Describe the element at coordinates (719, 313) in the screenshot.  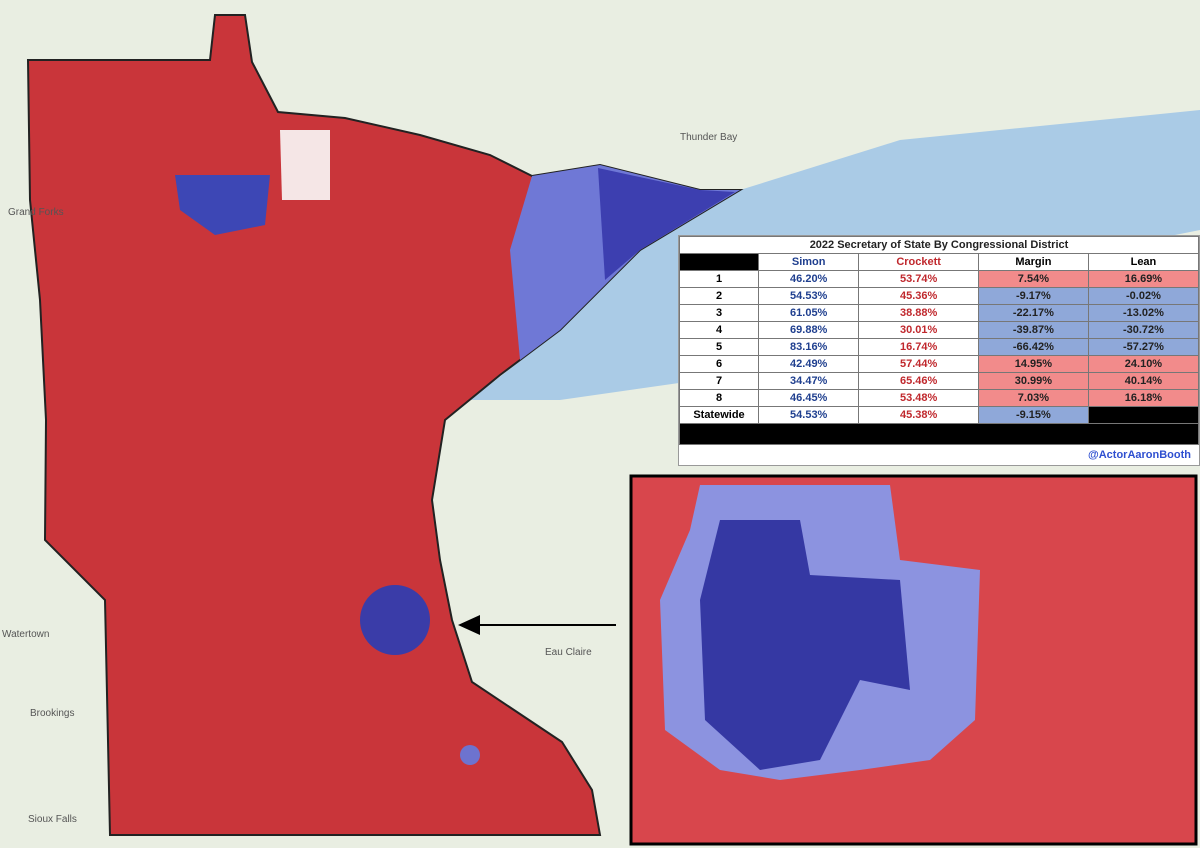
I see `table-cell: 3` at that location.